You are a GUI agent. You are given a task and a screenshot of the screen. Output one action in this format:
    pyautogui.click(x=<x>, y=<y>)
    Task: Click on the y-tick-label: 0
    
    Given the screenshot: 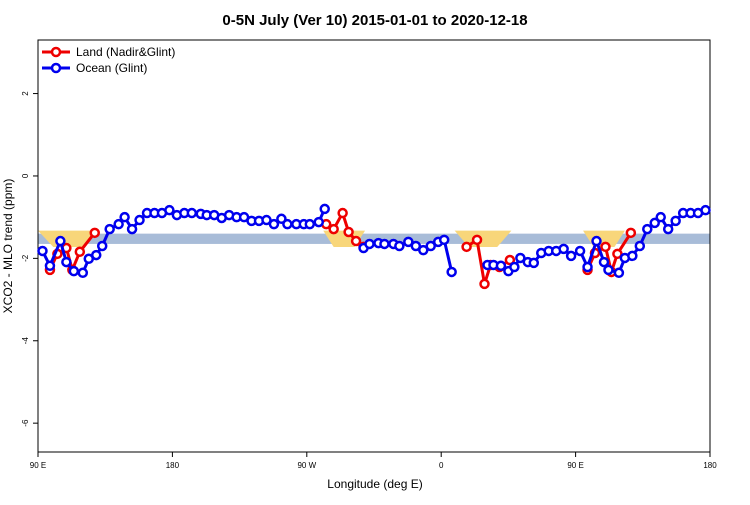 What is the action you would take?
    pyautogui.click(x=25, y=175)
    